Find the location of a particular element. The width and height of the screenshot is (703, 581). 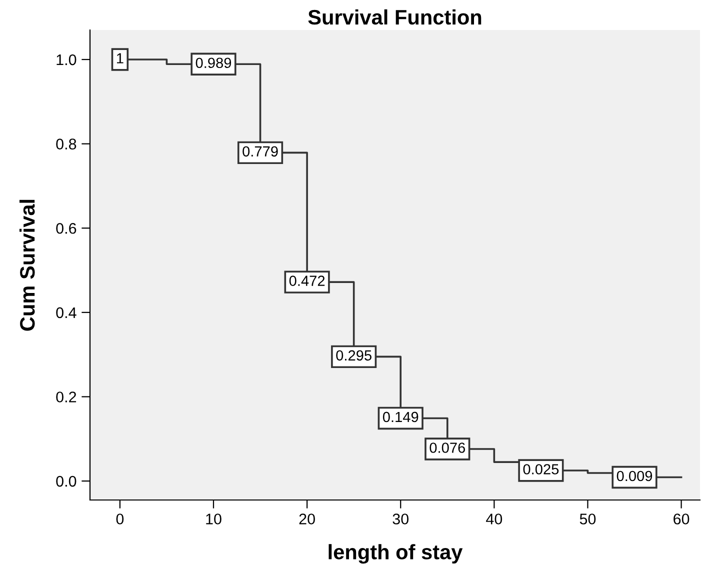

x-tick-label: 40 is located at coordinates (494, 519).